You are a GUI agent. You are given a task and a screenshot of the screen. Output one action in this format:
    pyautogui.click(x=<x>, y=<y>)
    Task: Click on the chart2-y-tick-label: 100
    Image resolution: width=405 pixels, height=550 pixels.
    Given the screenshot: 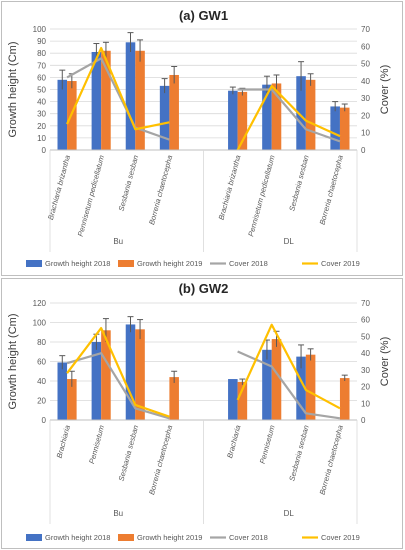 What is the action you would take?
    pyautogui.click(x=40, y=323)
    